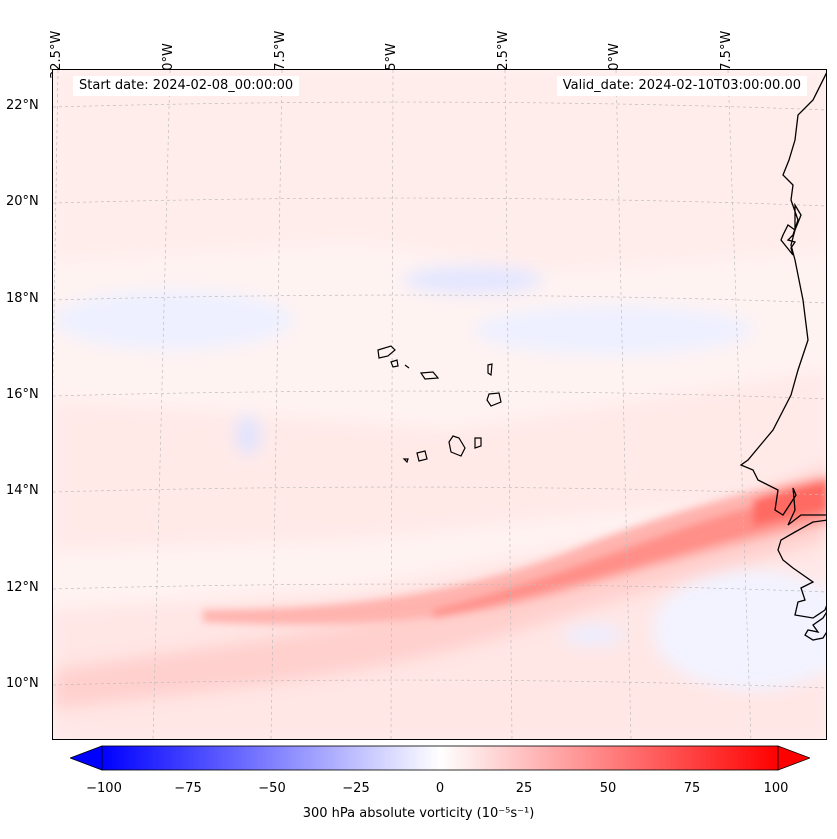 This screenshot has width=837, height=839. I want to click on cape-verde-islands, so click(439, 404).